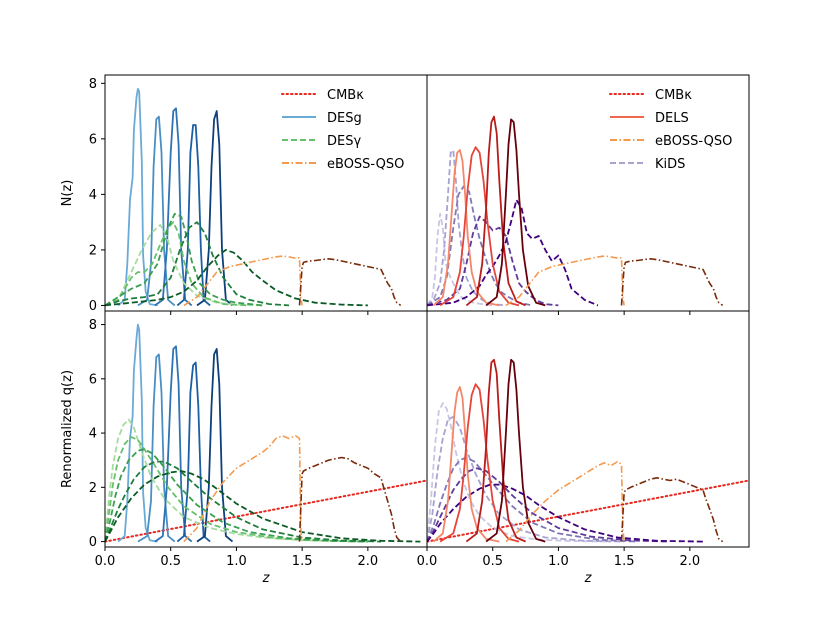  I want to click on x-tick-label-bottom-left-4: 2.0, so click(368, 561).